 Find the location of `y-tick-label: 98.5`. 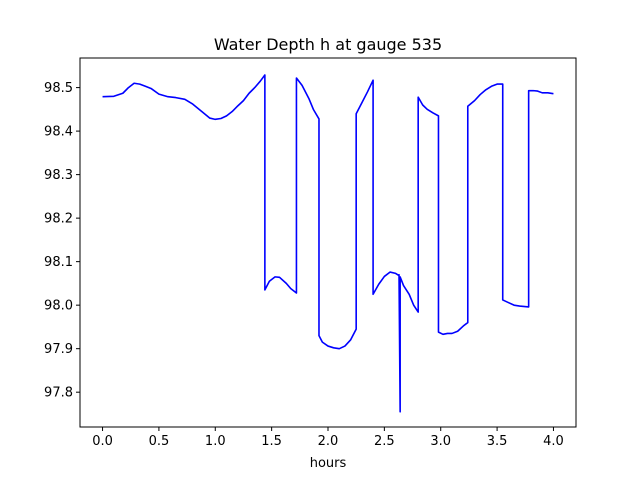

y-tick-label: 98.5 is located at coordinates (58, 88).